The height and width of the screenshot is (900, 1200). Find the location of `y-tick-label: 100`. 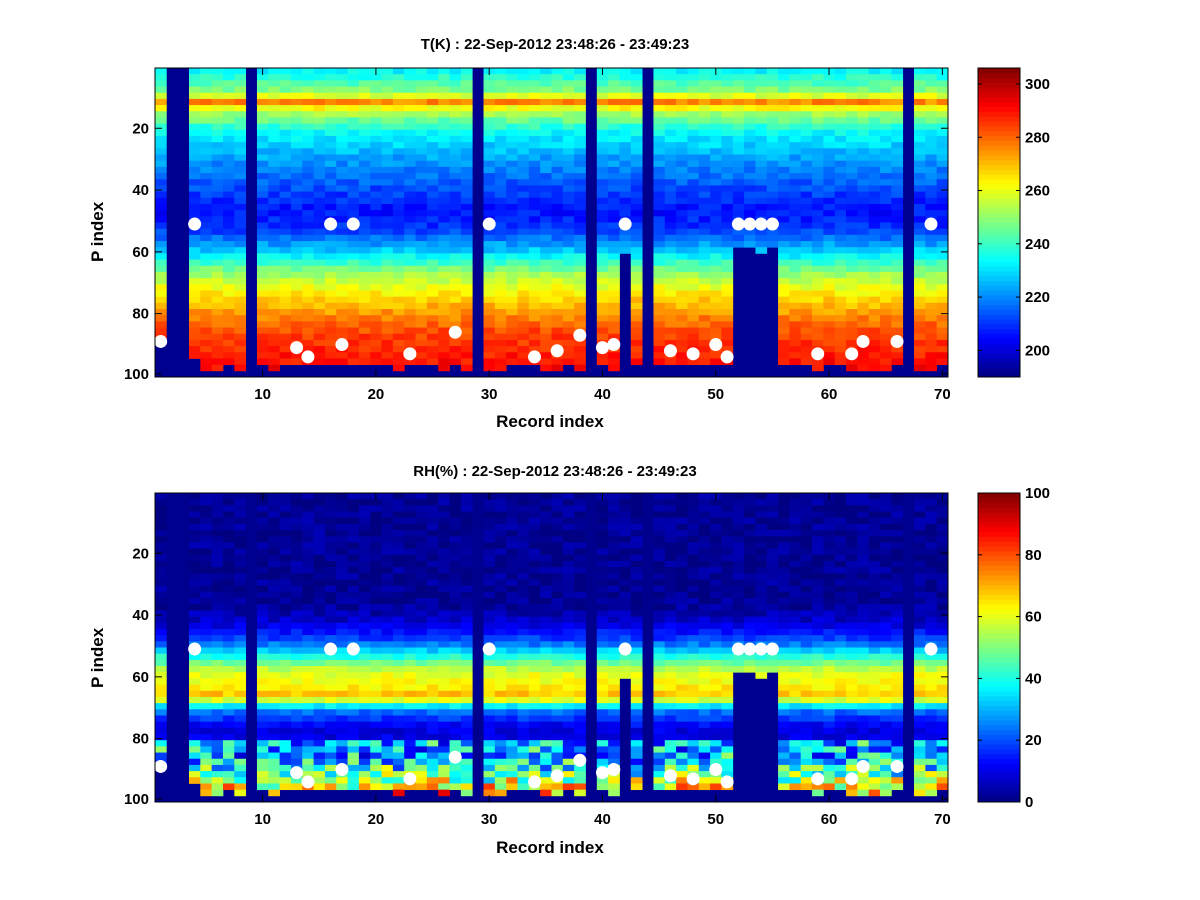

y-tick-label: 100 is located at coordinates (136, 374).